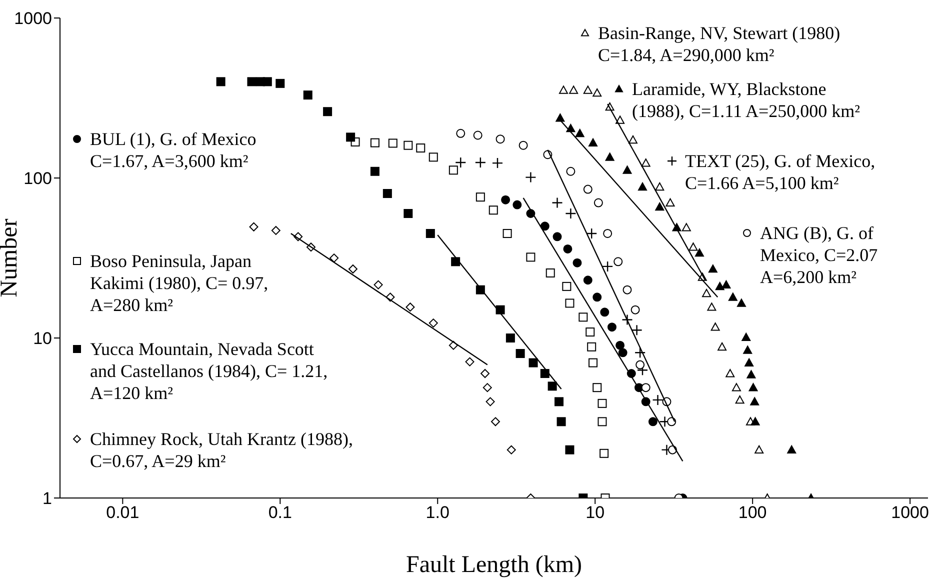  I want to click on y-tick-label: 100, so click(38, 178).